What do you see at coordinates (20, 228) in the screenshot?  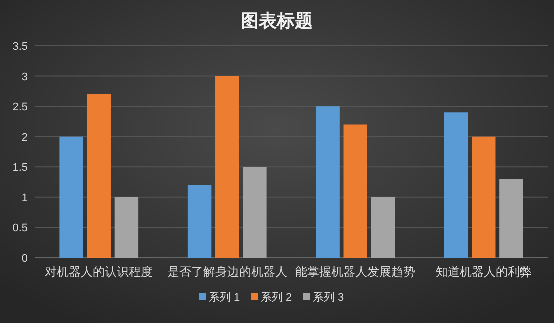 I see `y-tick-label: 0.5` at bounding box center [20, 228].